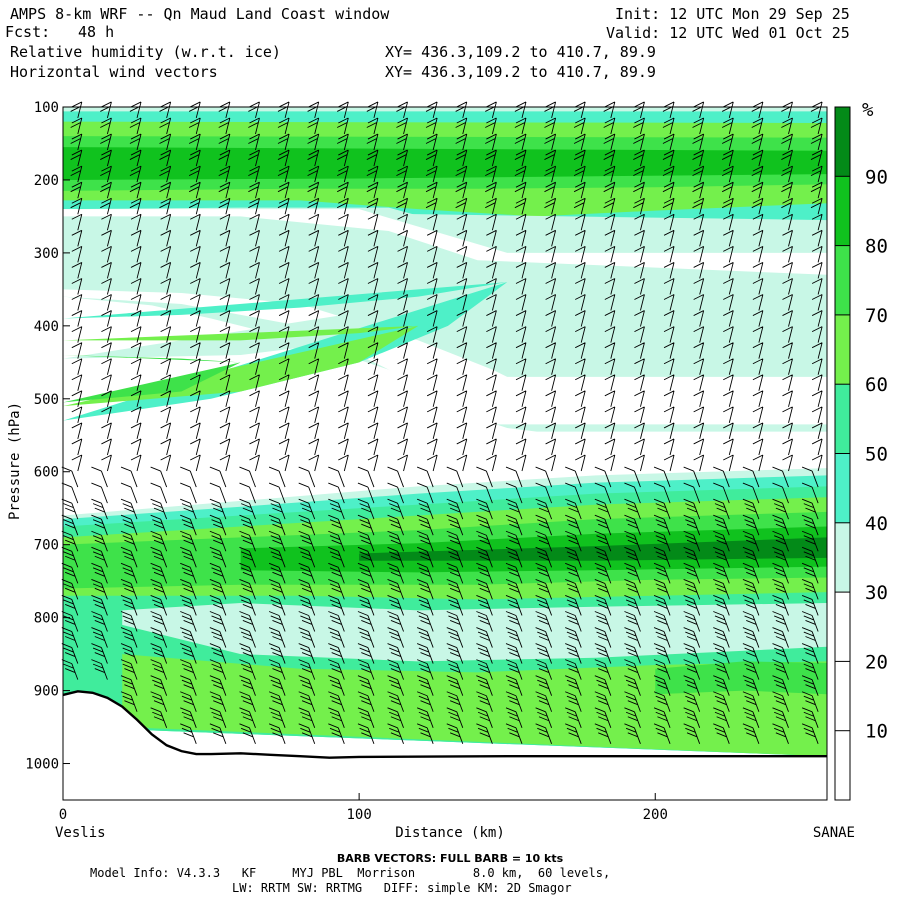 This screenshot has height=900, width=900. What do you see at coordinates (15, 461) in the screenshot?
I see `y-axis-label: Pressure (hPa)` at bounding box center [15, 461].